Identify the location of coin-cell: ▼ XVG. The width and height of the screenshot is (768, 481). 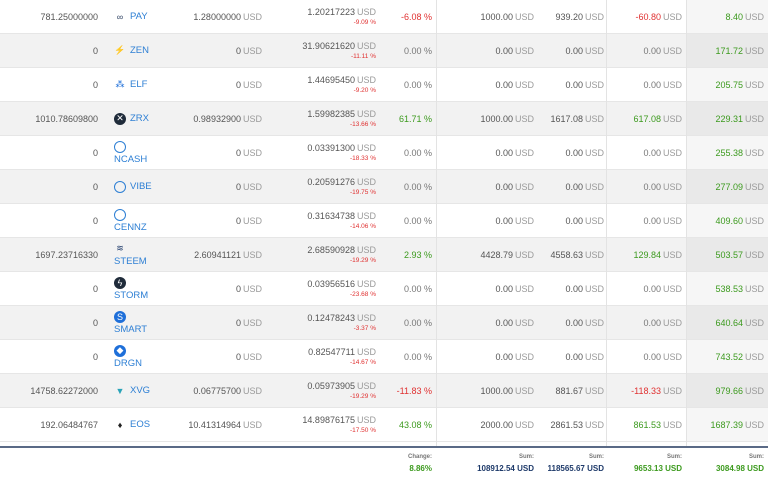
(154, 390).